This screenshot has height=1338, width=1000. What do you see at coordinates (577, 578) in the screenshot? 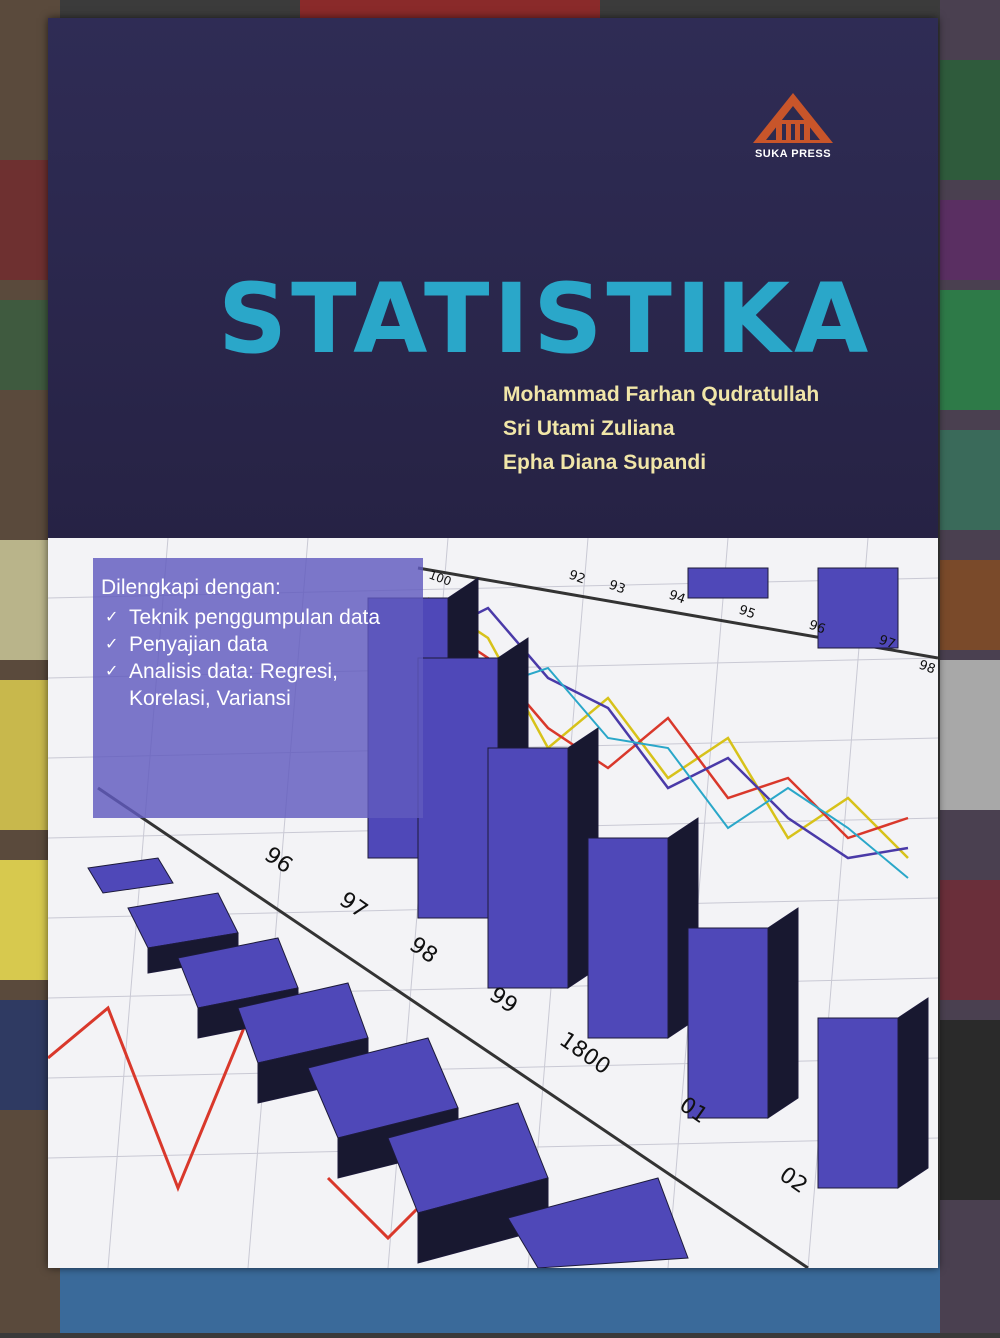
I see `chart-tick-label: 92` at bounding box center [577, 578].